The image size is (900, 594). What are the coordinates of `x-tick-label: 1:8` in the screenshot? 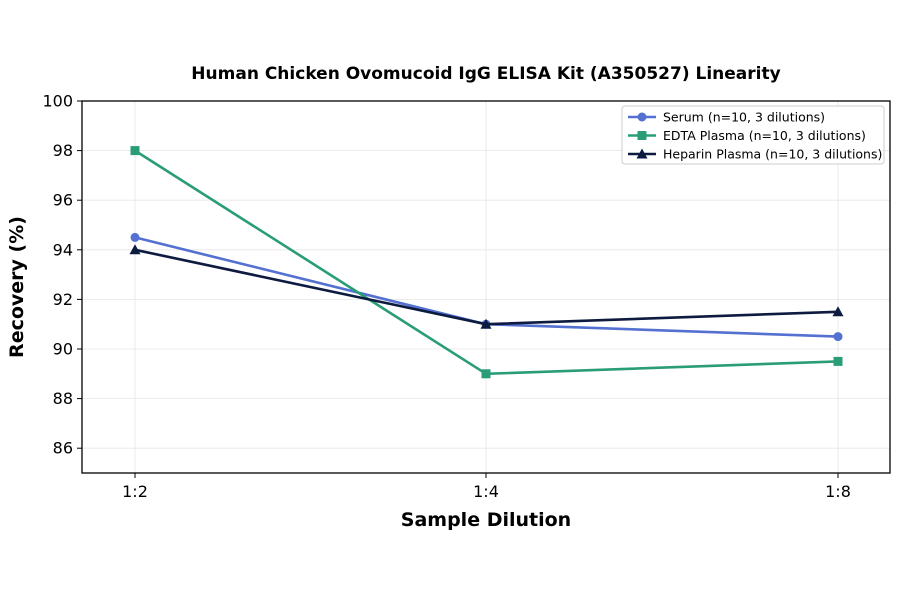 It's located at (838, 491).